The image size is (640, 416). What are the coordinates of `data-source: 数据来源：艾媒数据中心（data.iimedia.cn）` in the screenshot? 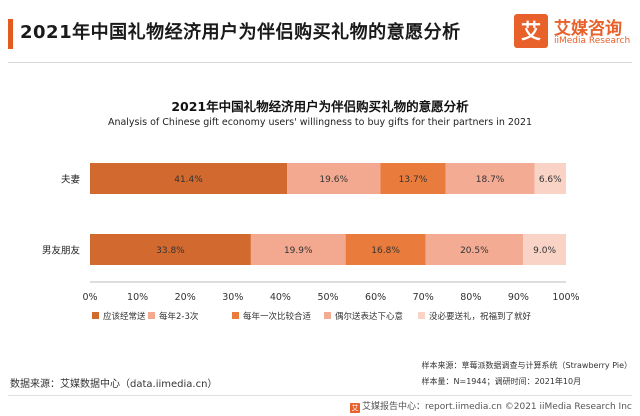 It's located at (114, 384).